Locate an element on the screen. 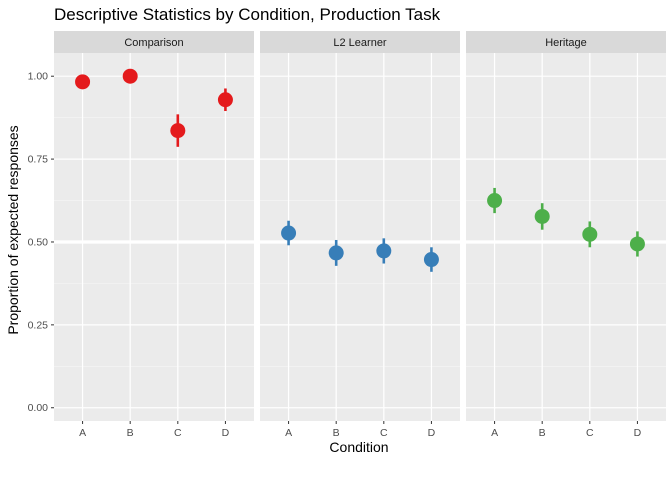 This screenshot has height=480, width=672. strip-label: Heritage is located at coordinates (566, 43).